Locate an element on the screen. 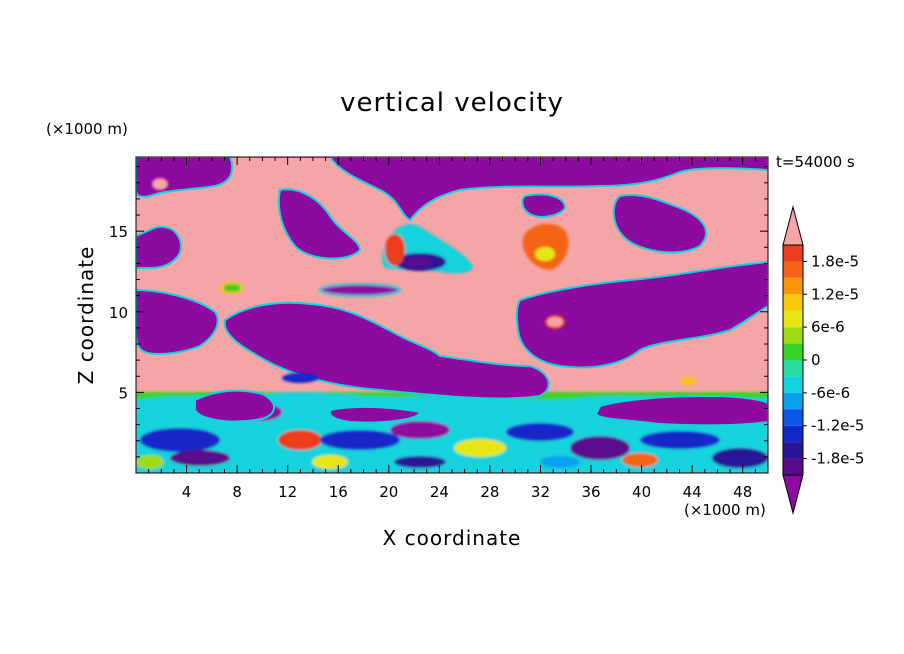 The width and height of the screenshot is (904, 654). colorbar-under-arrow is located at coordinates (793, 494).